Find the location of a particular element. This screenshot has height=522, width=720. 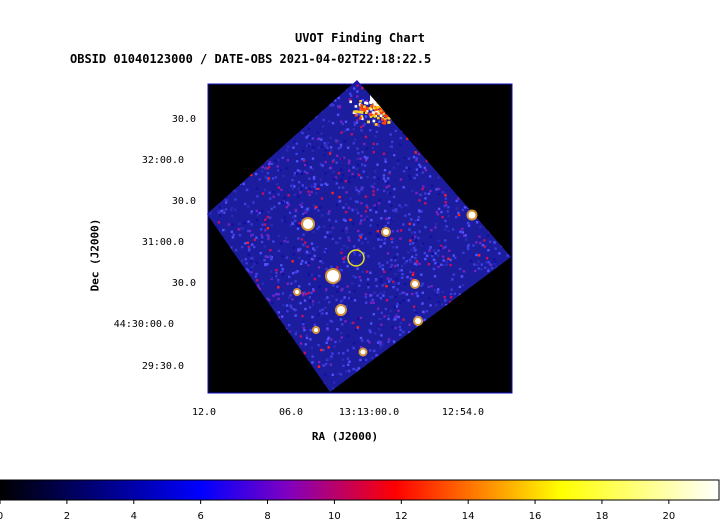

star-source is located at coordinates (341, 310).